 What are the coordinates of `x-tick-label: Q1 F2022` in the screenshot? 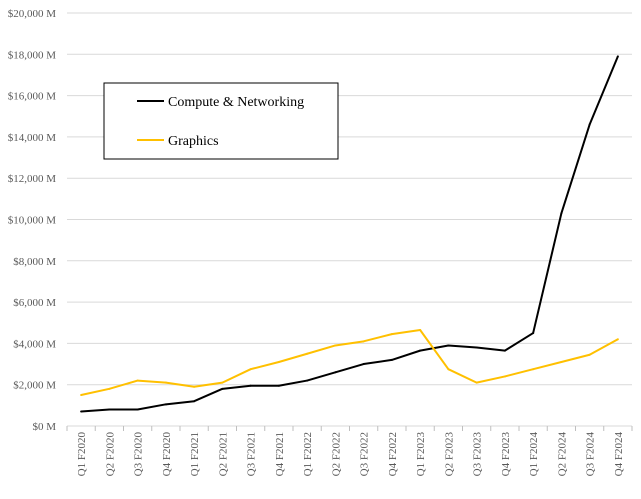 It's located at (308, 454).